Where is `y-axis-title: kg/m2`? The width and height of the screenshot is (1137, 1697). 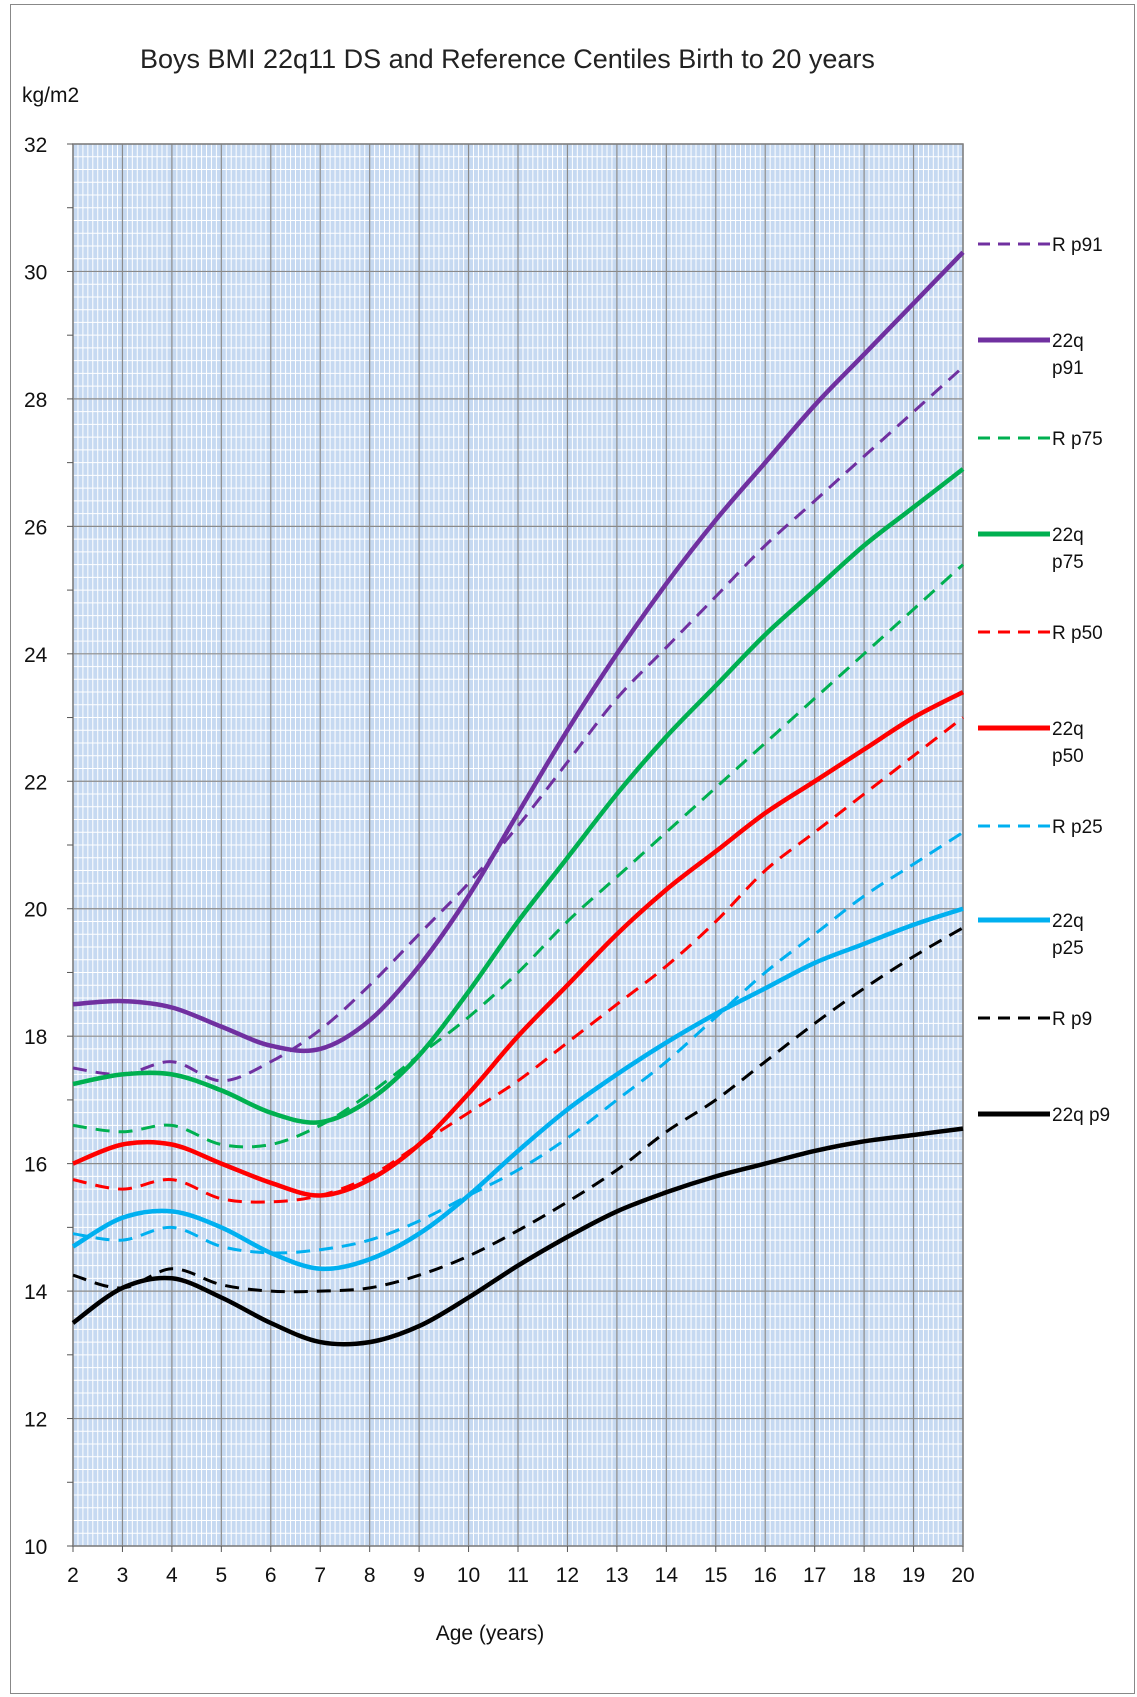
y-axis-title: kg/m2 is located at coordinates (50, 95).